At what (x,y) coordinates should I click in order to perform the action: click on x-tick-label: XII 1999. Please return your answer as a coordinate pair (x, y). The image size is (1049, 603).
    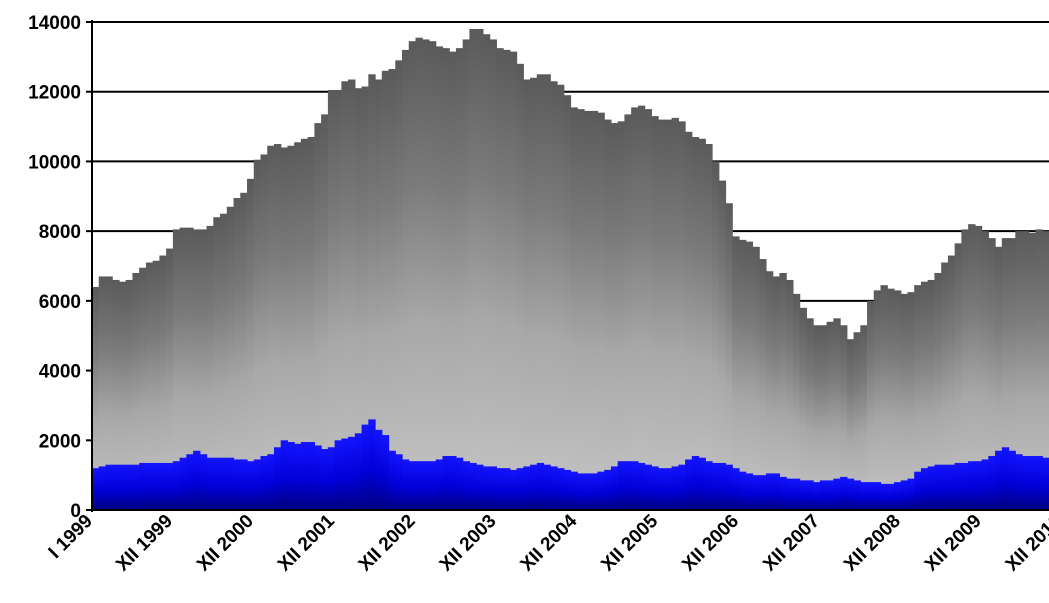
    Looking at the image, I should click on (144, 543).